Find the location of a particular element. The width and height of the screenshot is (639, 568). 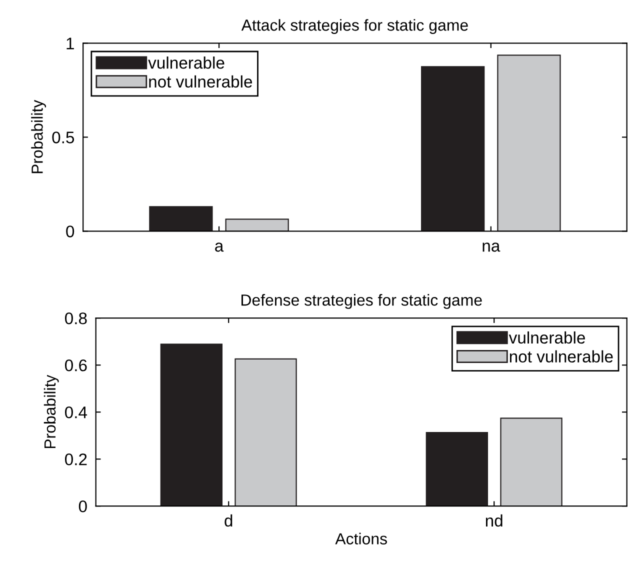

y-tick-label: 0.4 is located at coordinates (76, 412).